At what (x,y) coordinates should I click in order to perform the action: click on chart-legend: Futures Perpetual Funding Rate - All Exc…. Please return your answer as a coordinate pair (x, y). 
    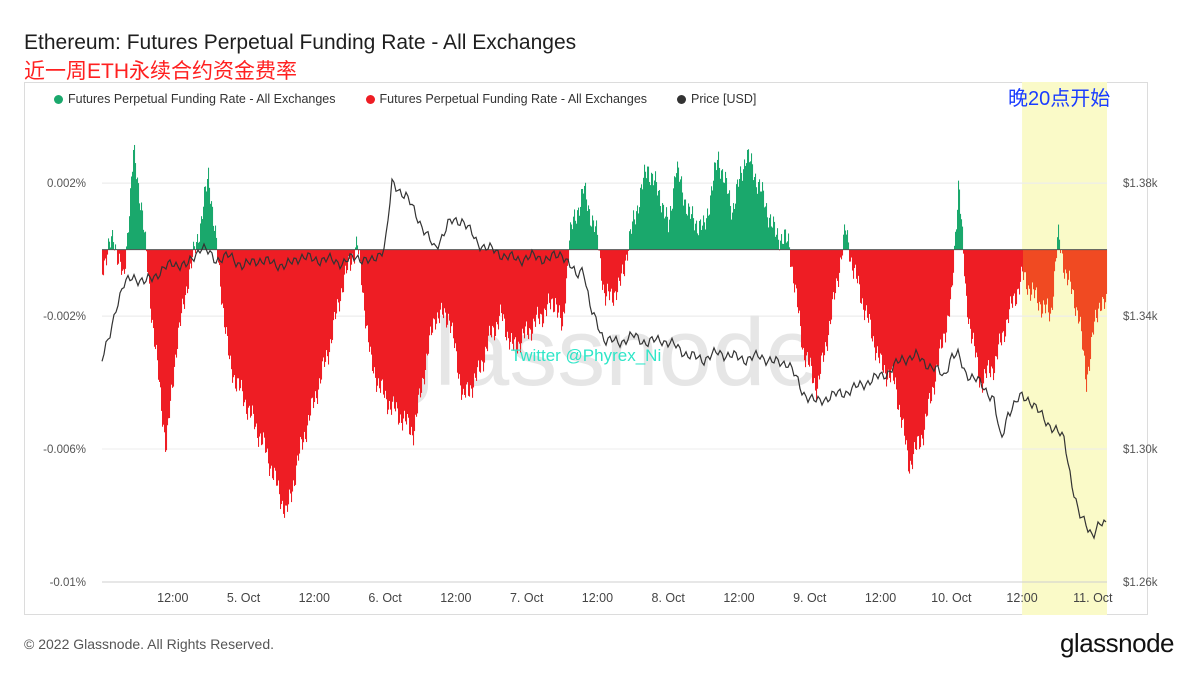
    Looking at the image, I should click on (420, 99).